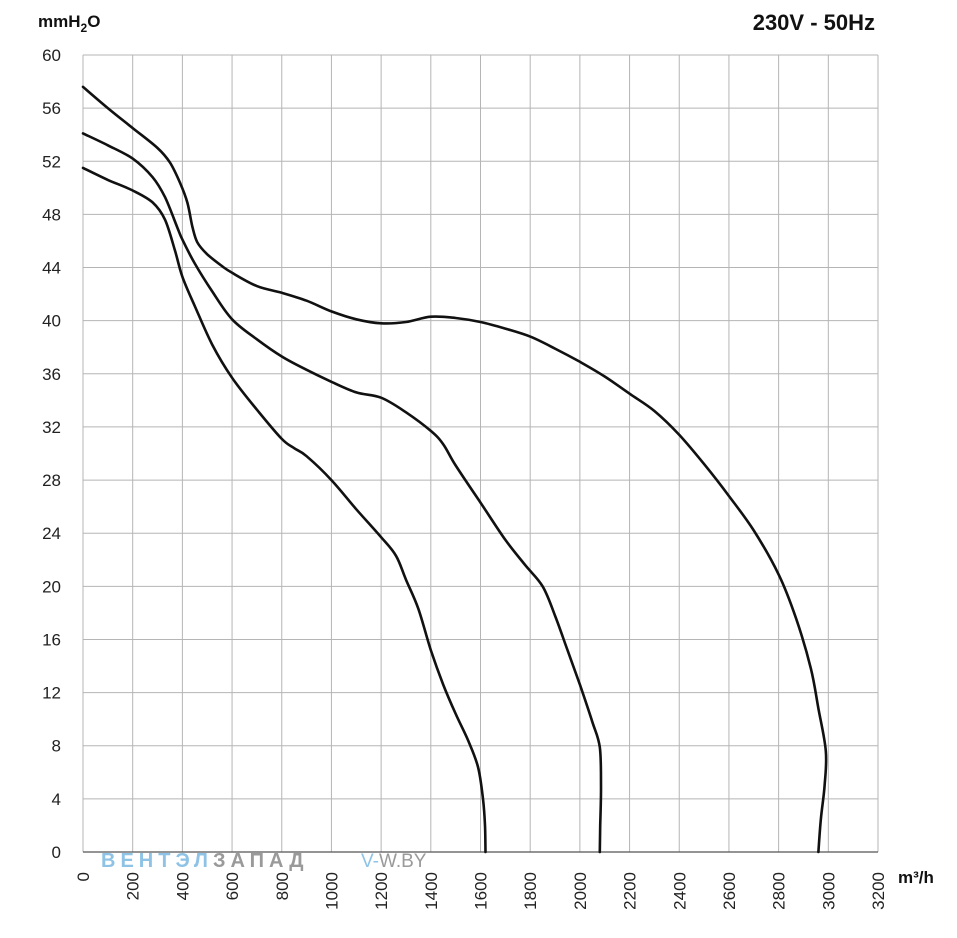  Describe the element at coordinates (51, 108) in the screenshot. I see `y-tick-label: 56` at that location.